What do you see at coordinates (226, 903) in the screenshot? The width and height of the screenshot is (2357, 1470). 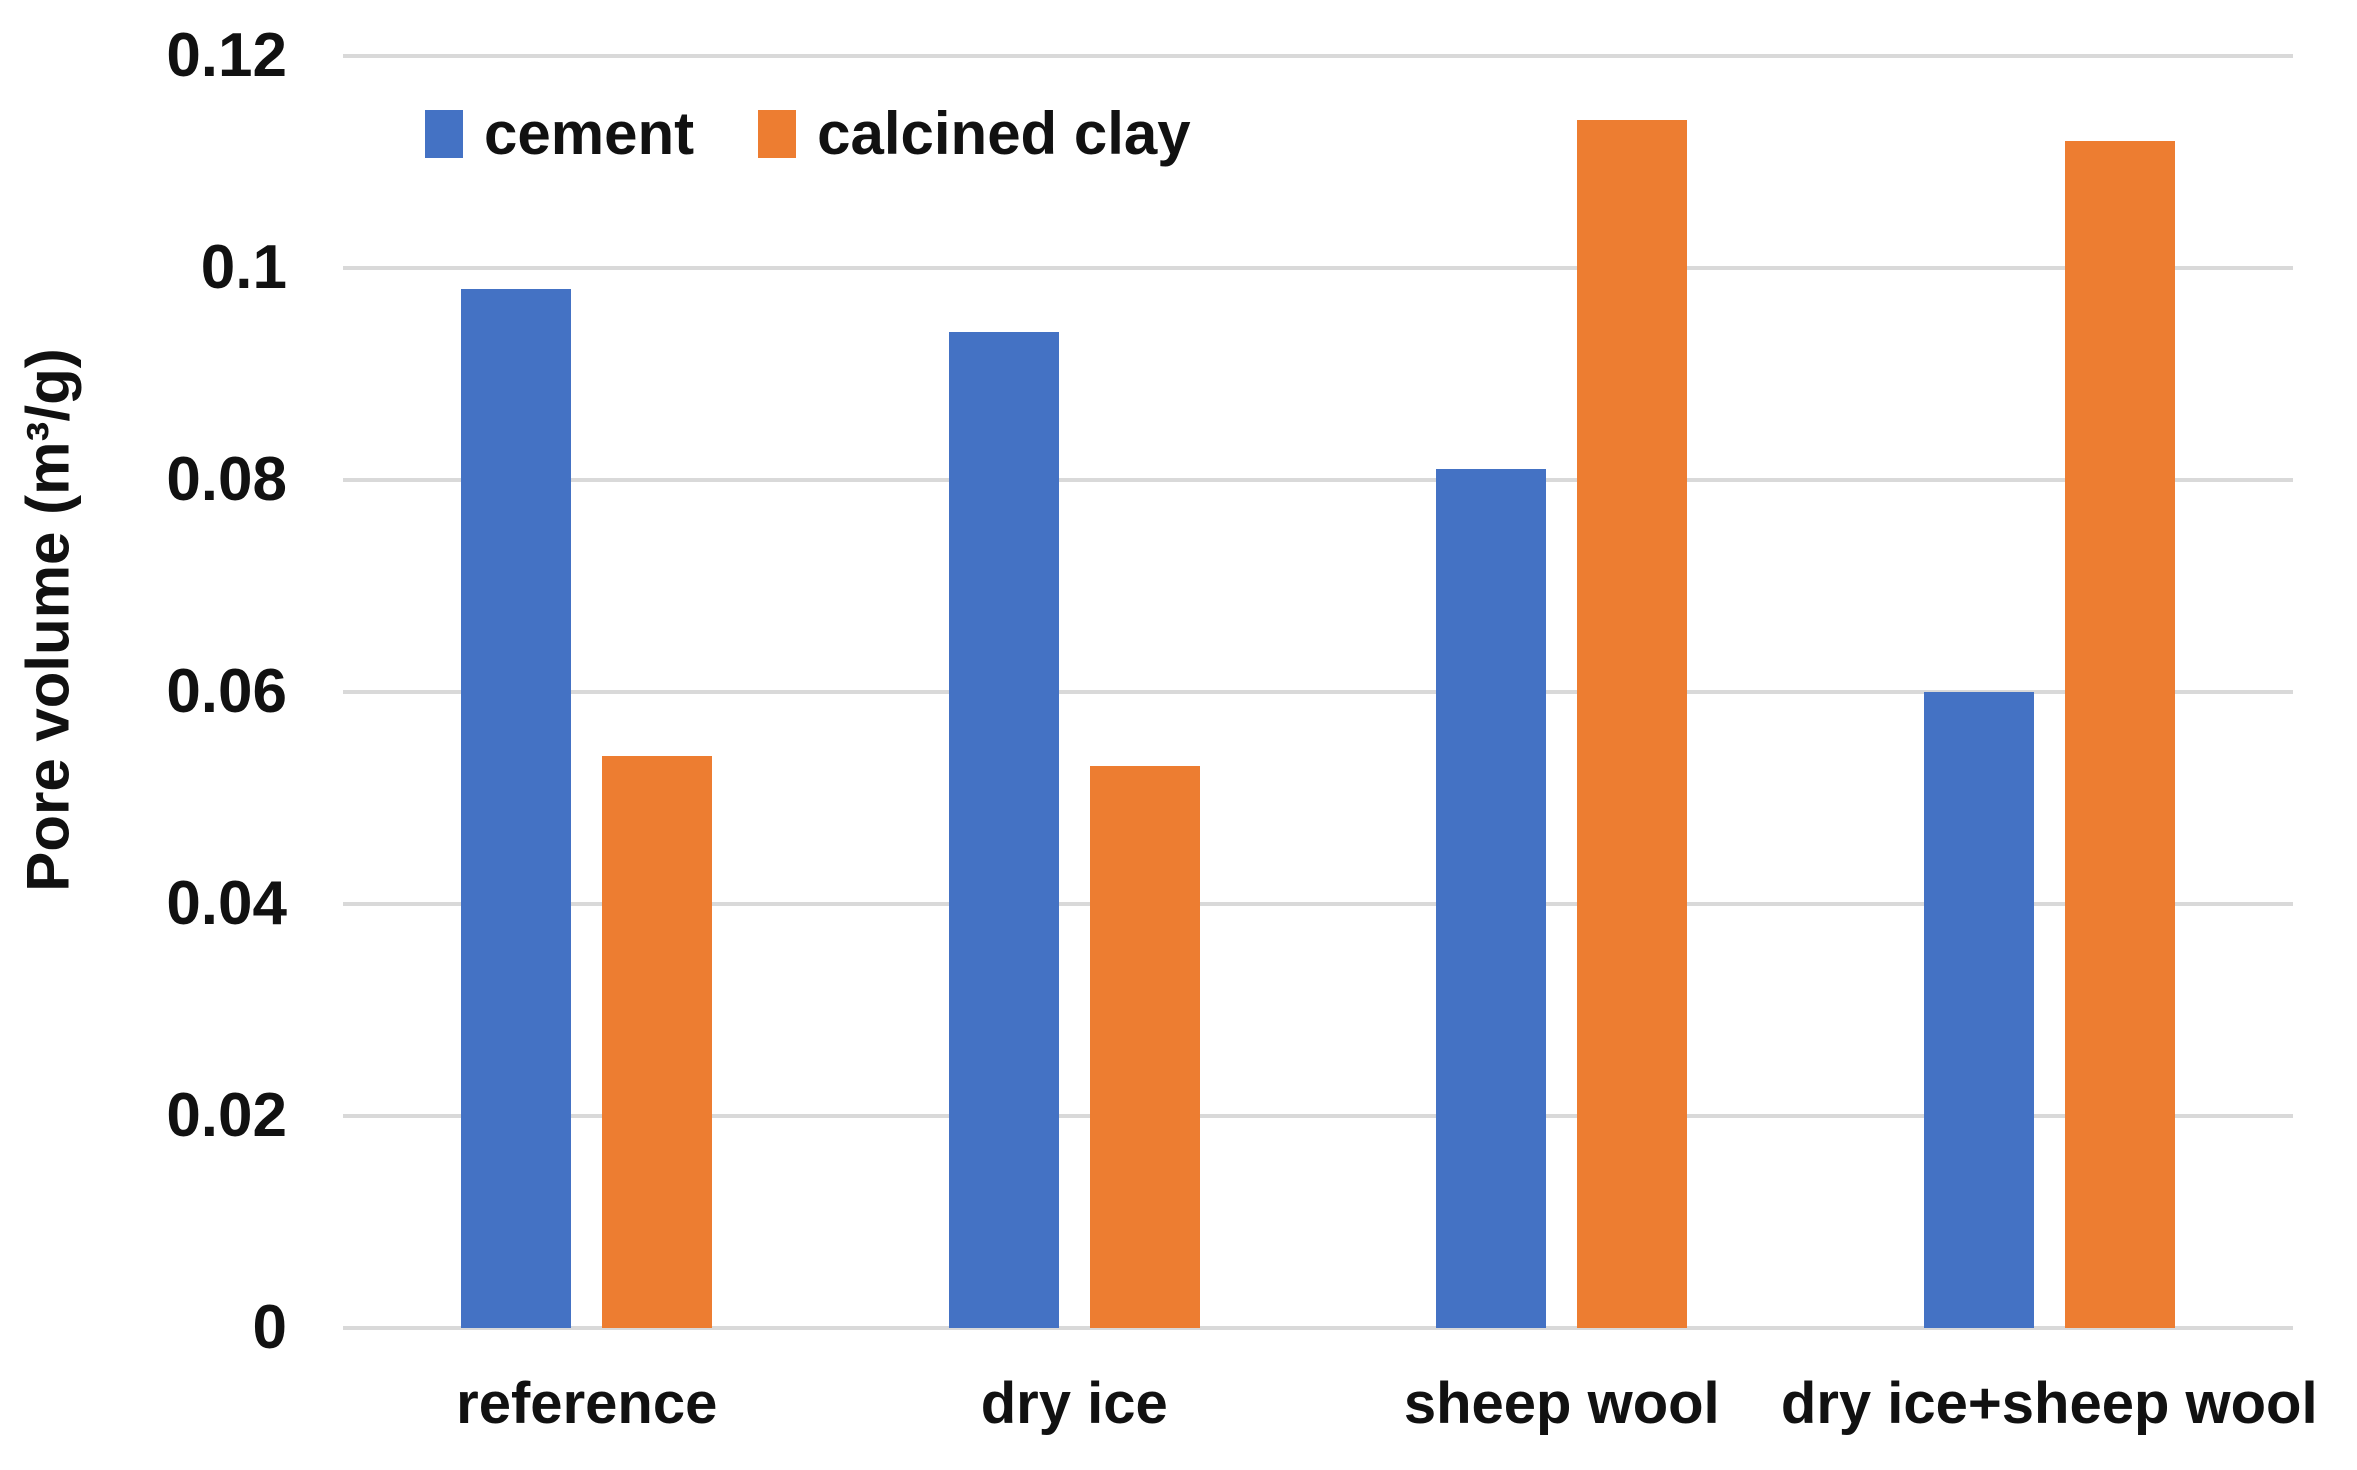 I see `y-tick-0-04: 0.04` at bounding box center [226, 903].